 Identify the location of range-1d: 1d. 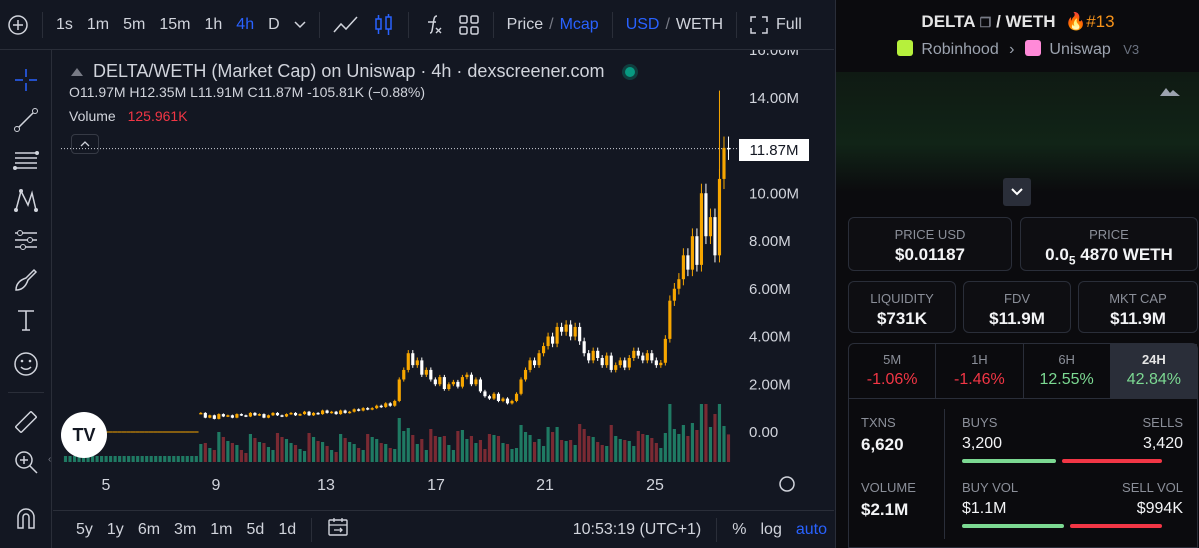
(287, 529).